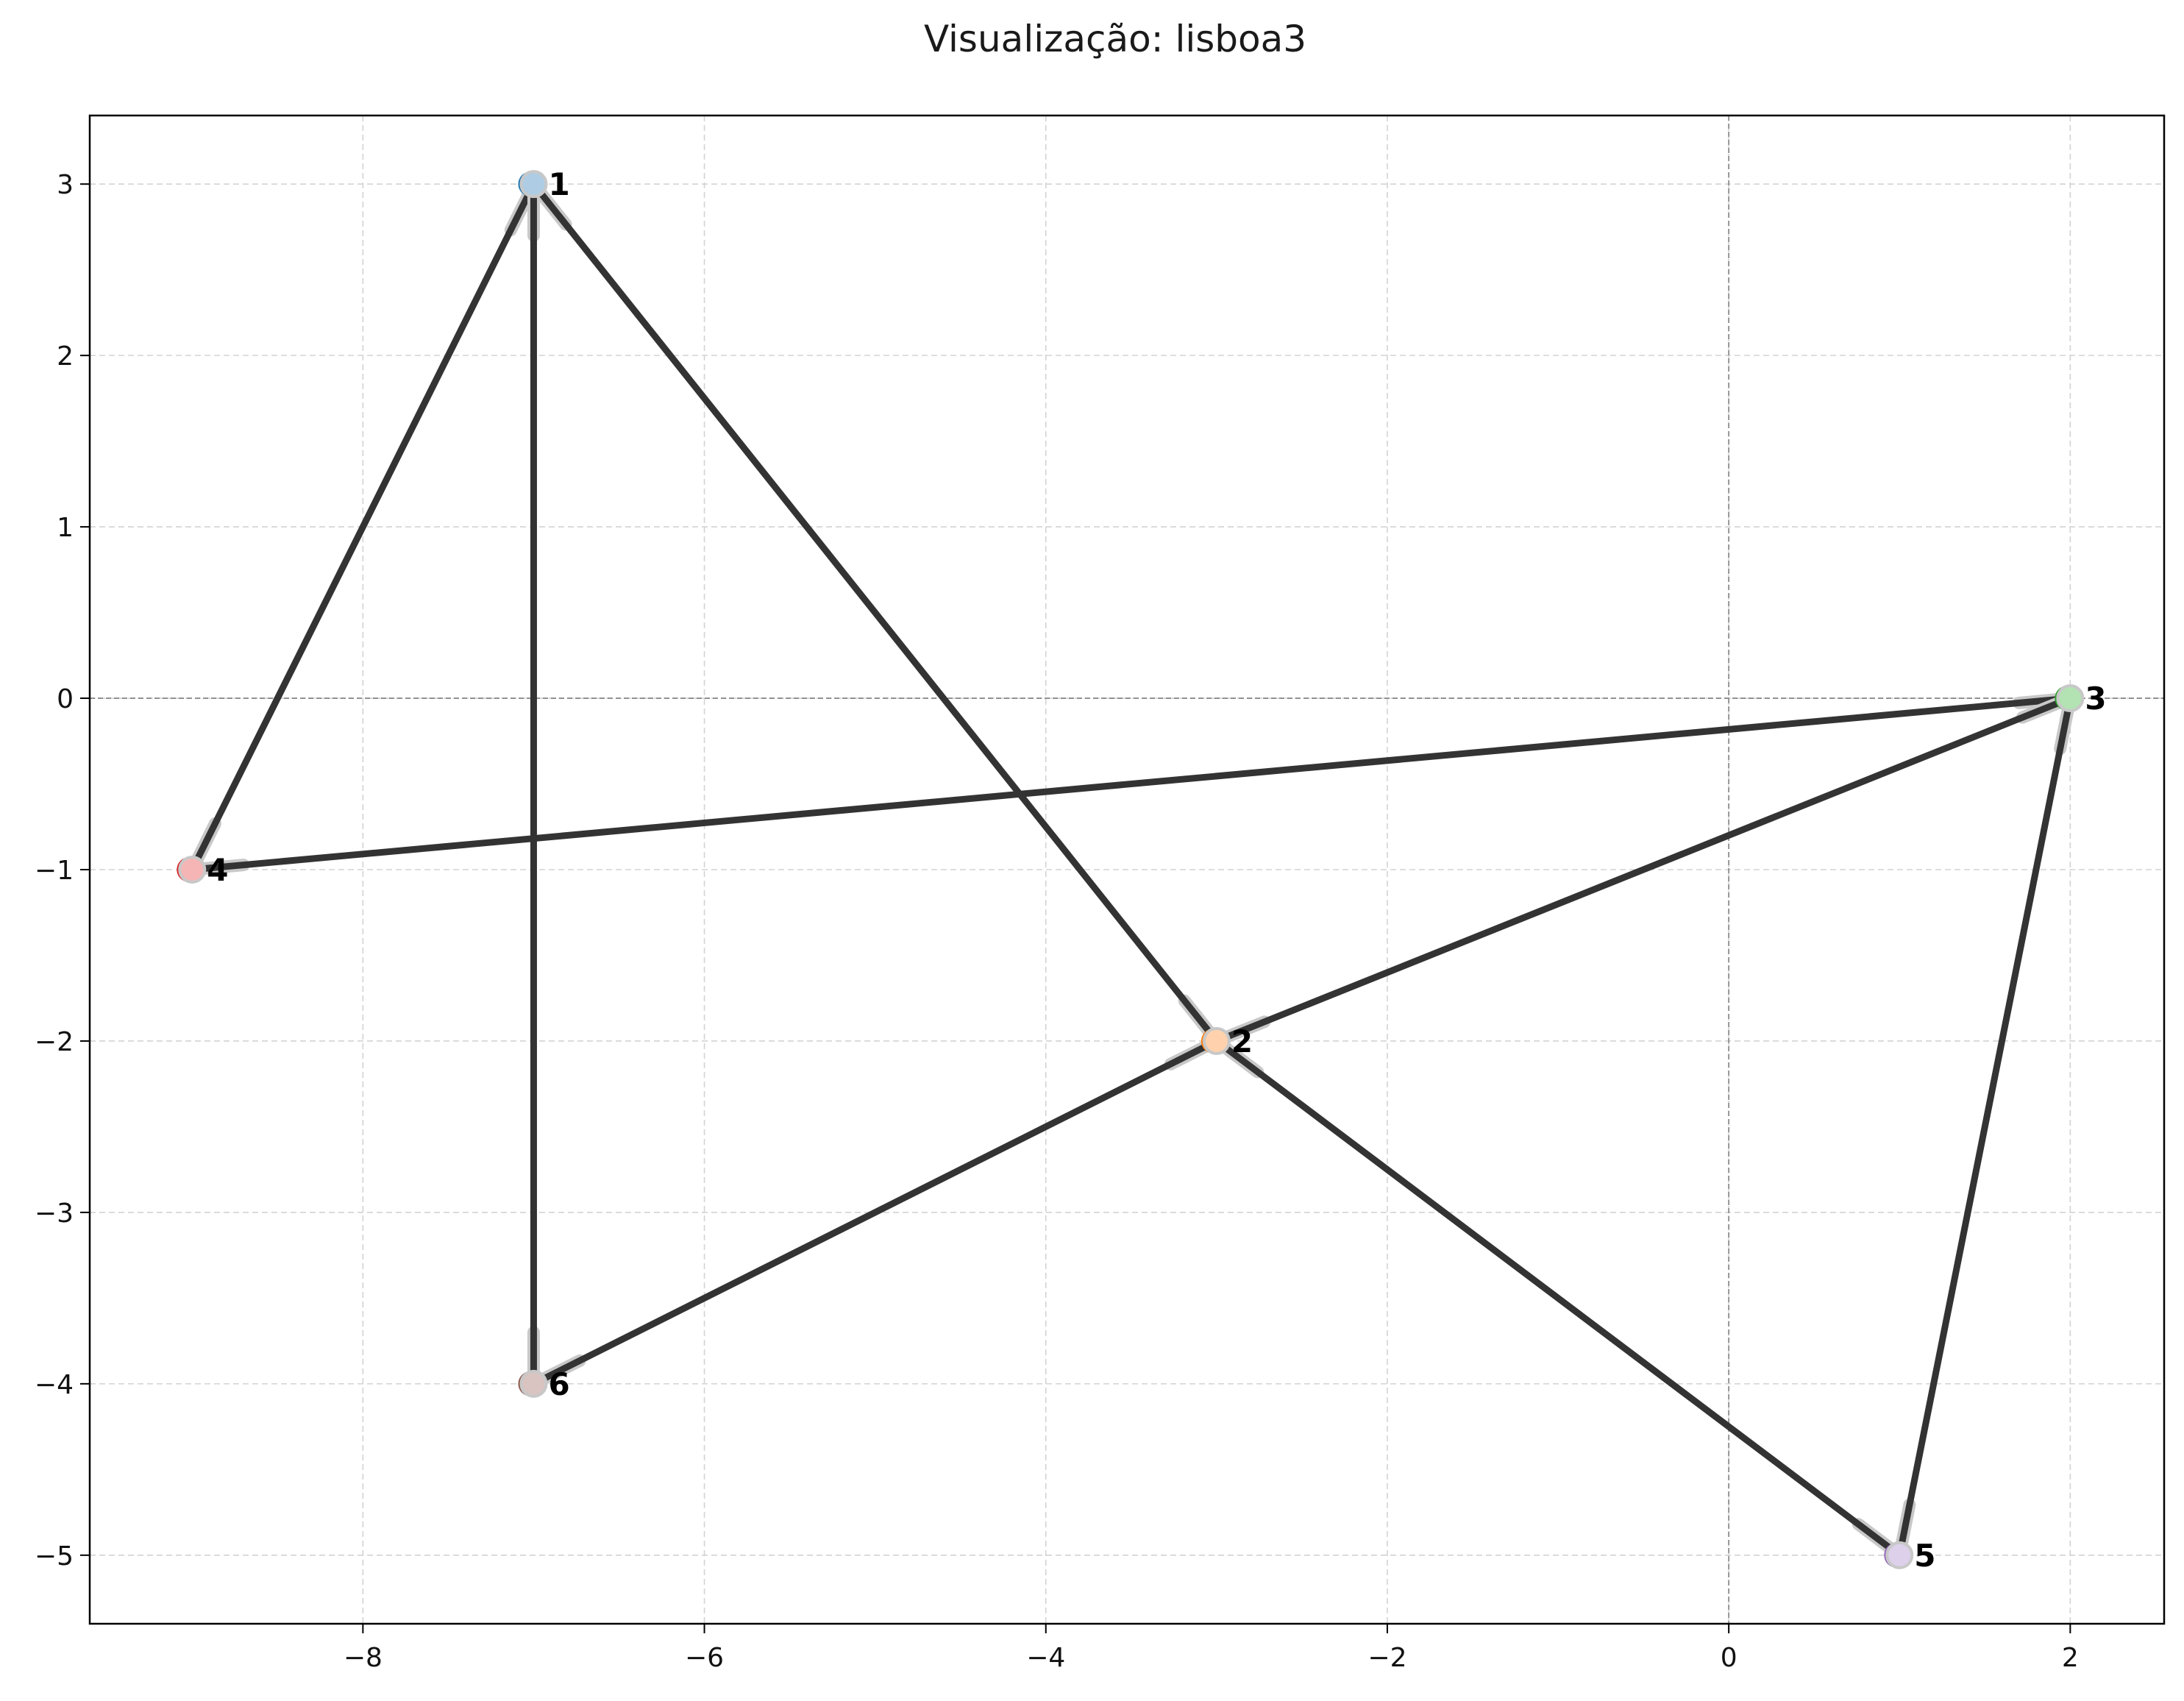 The width and height of the screenshot is (2184, 1701). Describe the element at coordinates (2070, 1658) in the screenshot. I see `x-tick-label: 2` at that location.